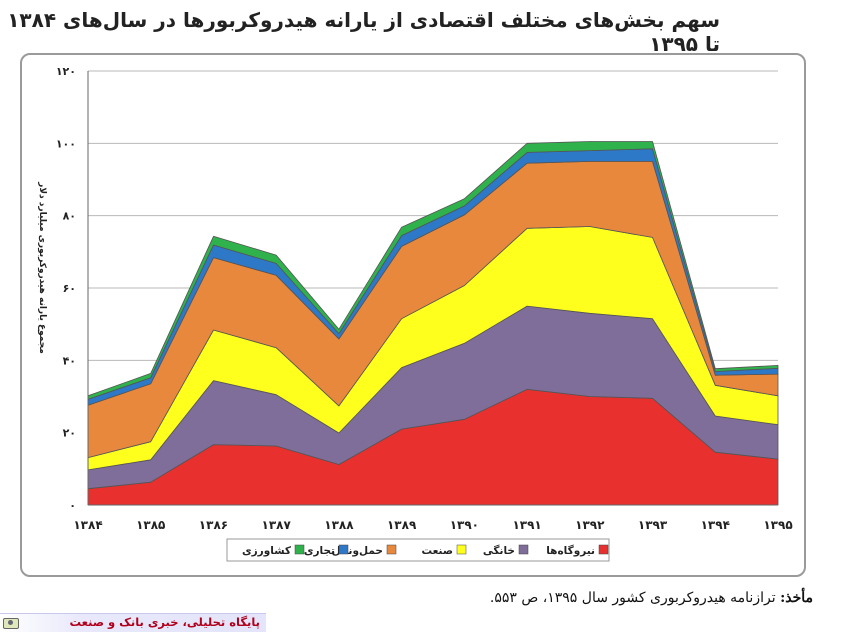 This screenshot has height=633, width=844. What do you see at coordinates (499, 550) in the screenshot?
I see `legend-label: خانگی` at bounding box center [499, 550].